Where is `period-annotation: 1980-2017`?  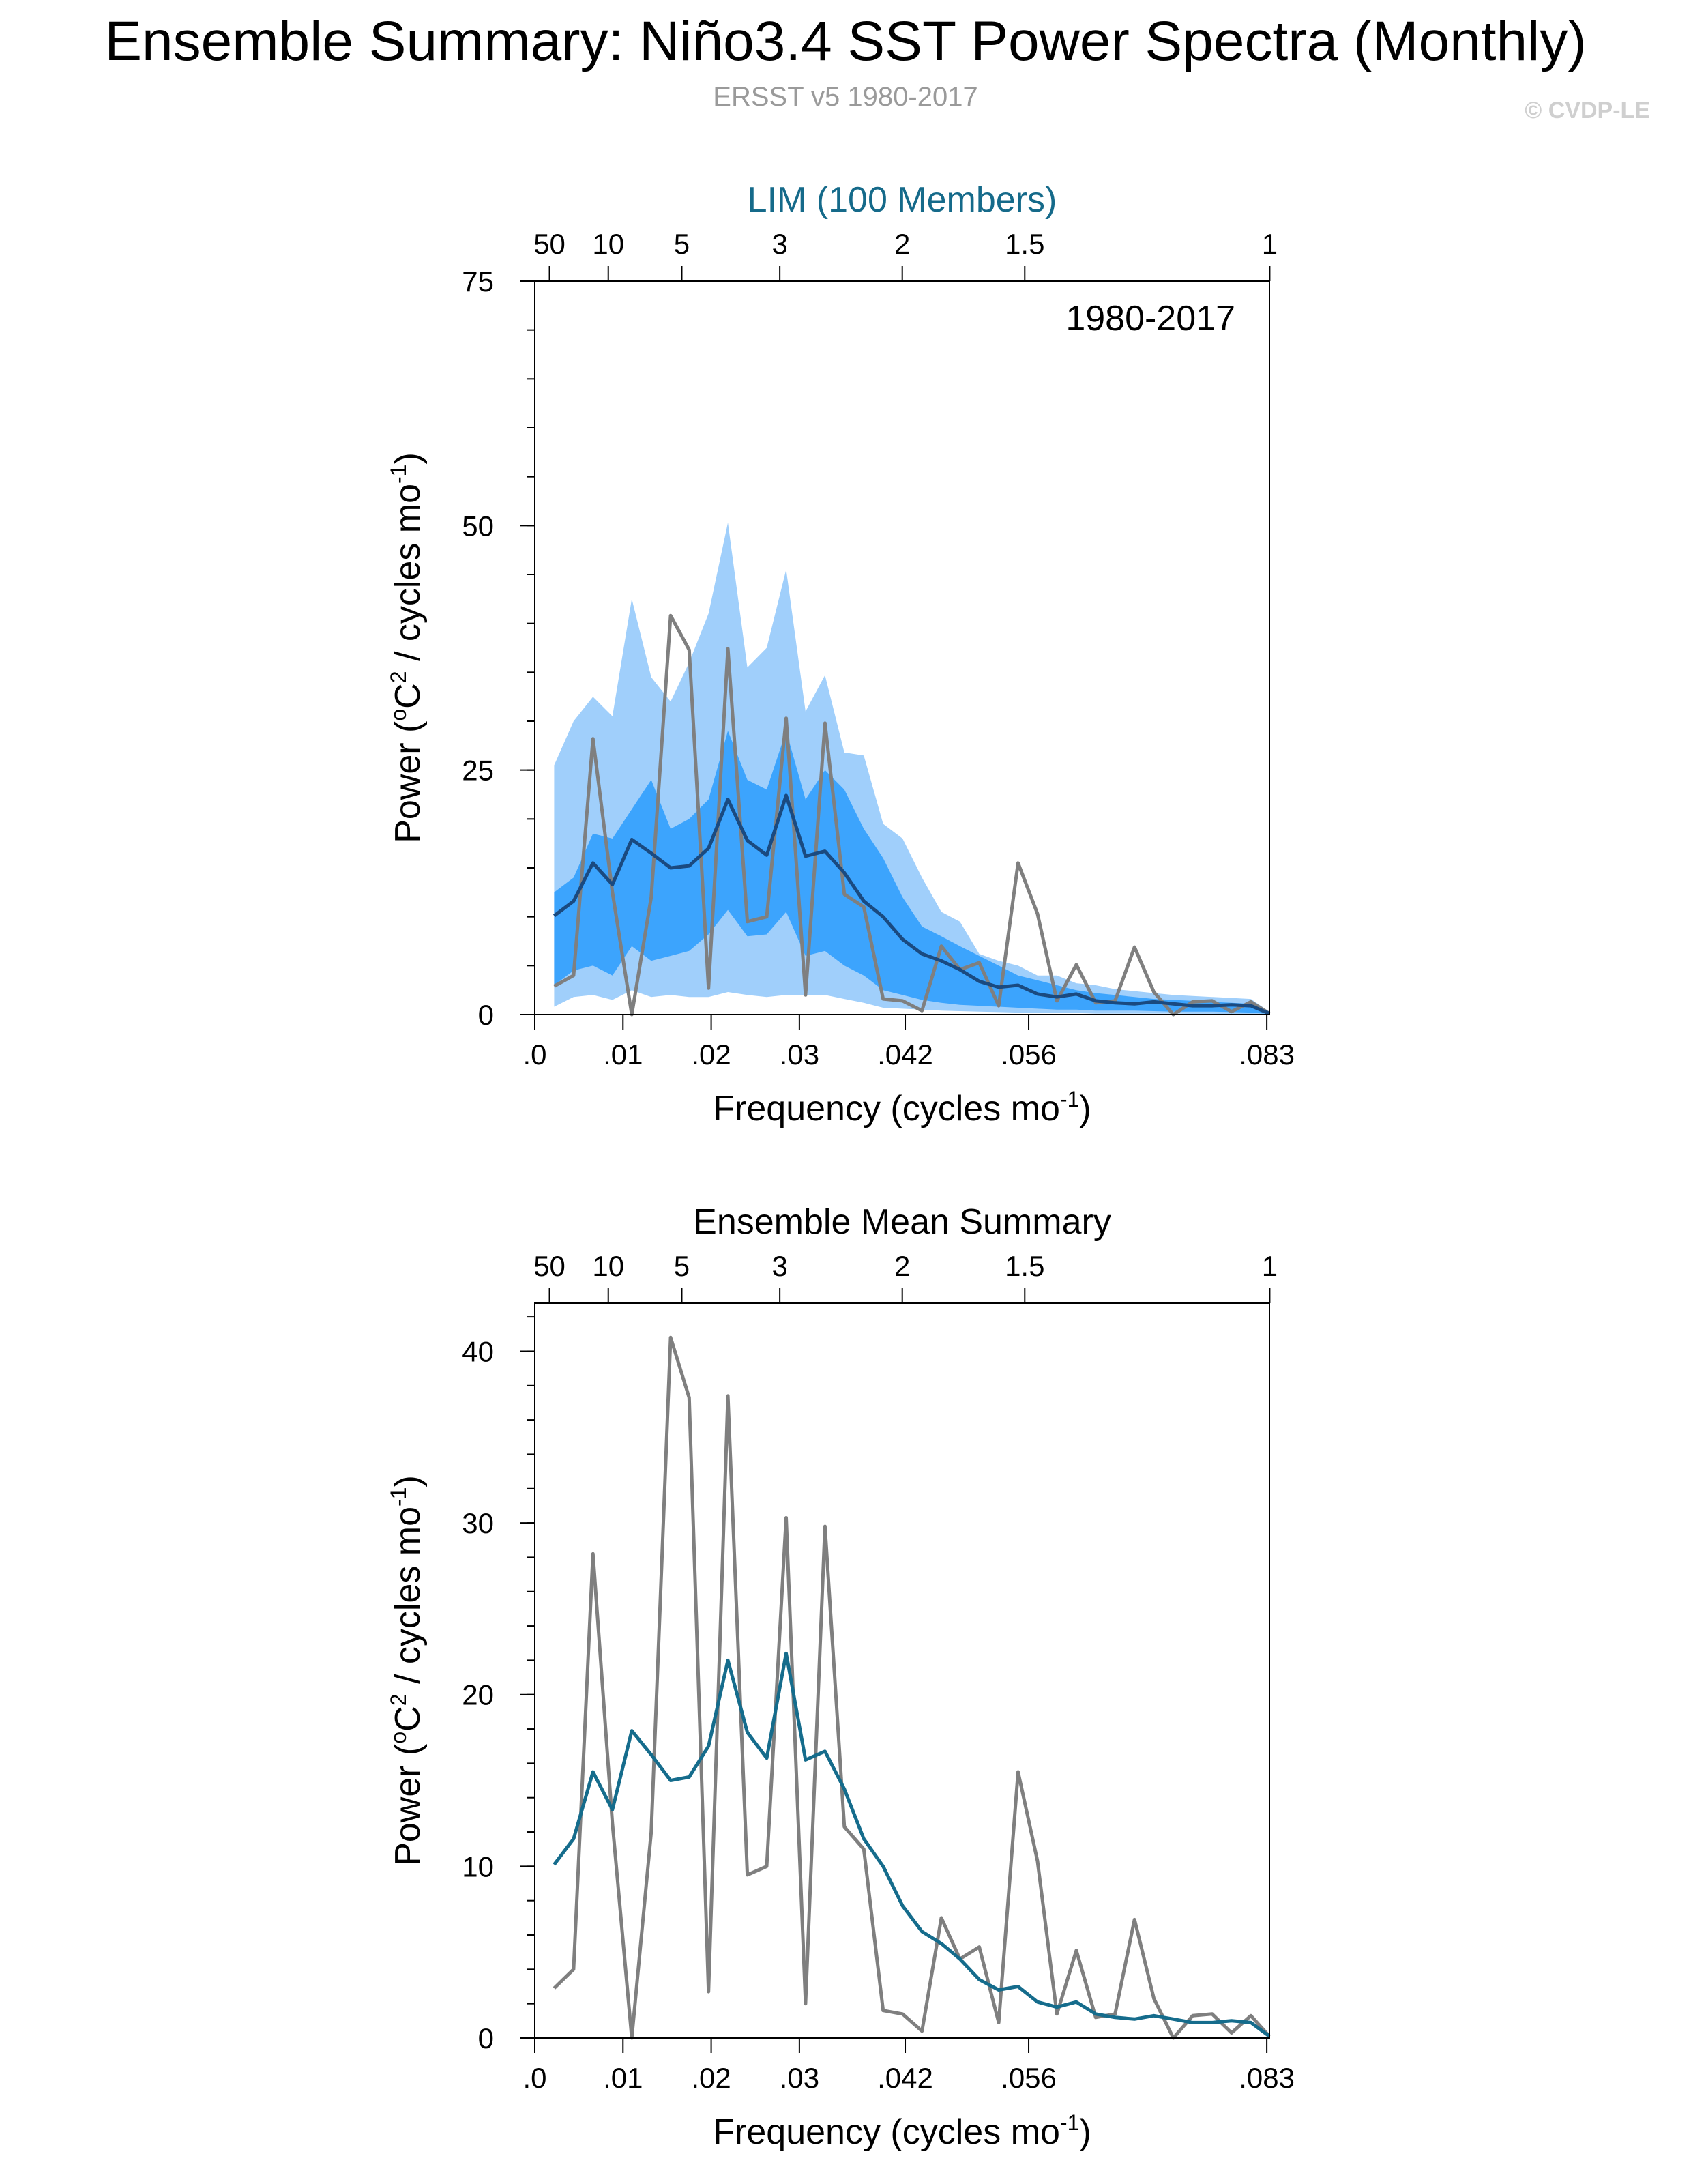 period-annotation: 1980-2017 is located at coordinates (1150, 318).